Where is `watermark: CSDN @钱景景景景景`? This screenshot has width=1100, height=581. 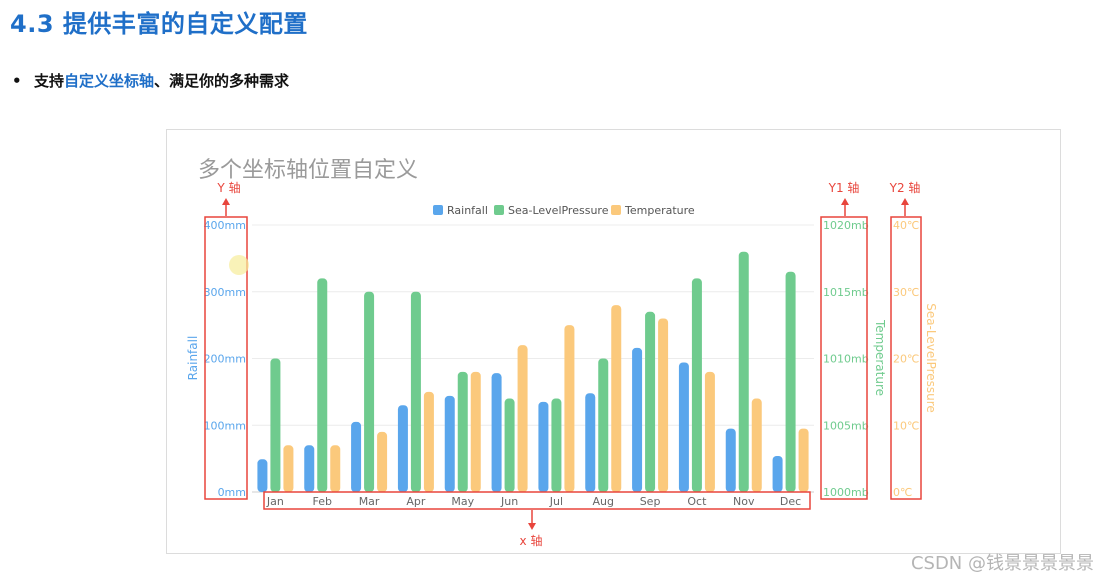
watermark: CSDN @钱景景景景景 is located at coordinates (1002, 563).